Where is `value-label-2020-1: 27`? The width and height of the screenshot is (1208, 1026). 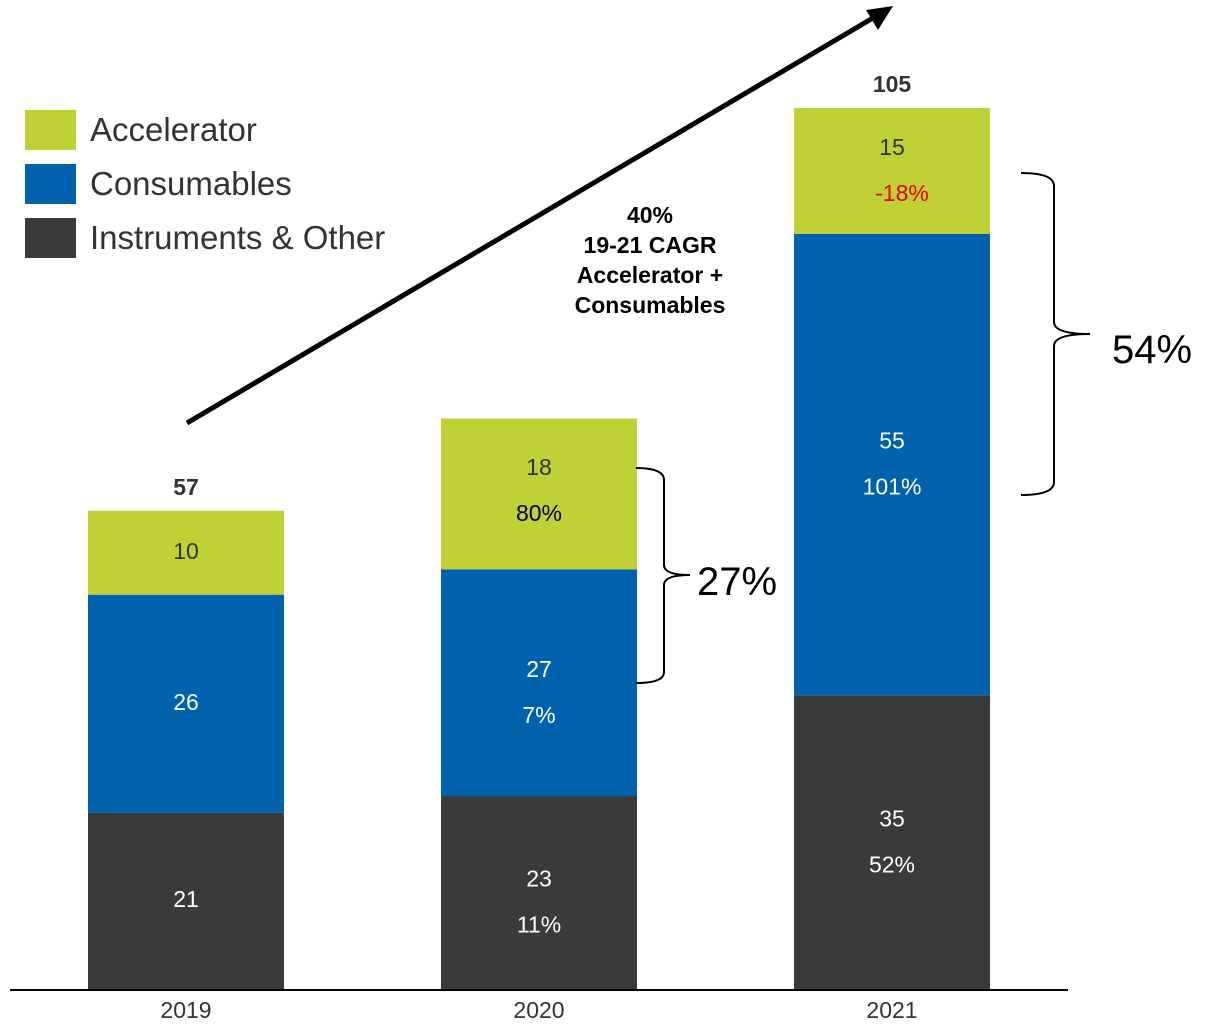
value-label-2020-1: 27 is located at coordinates (539, 669).